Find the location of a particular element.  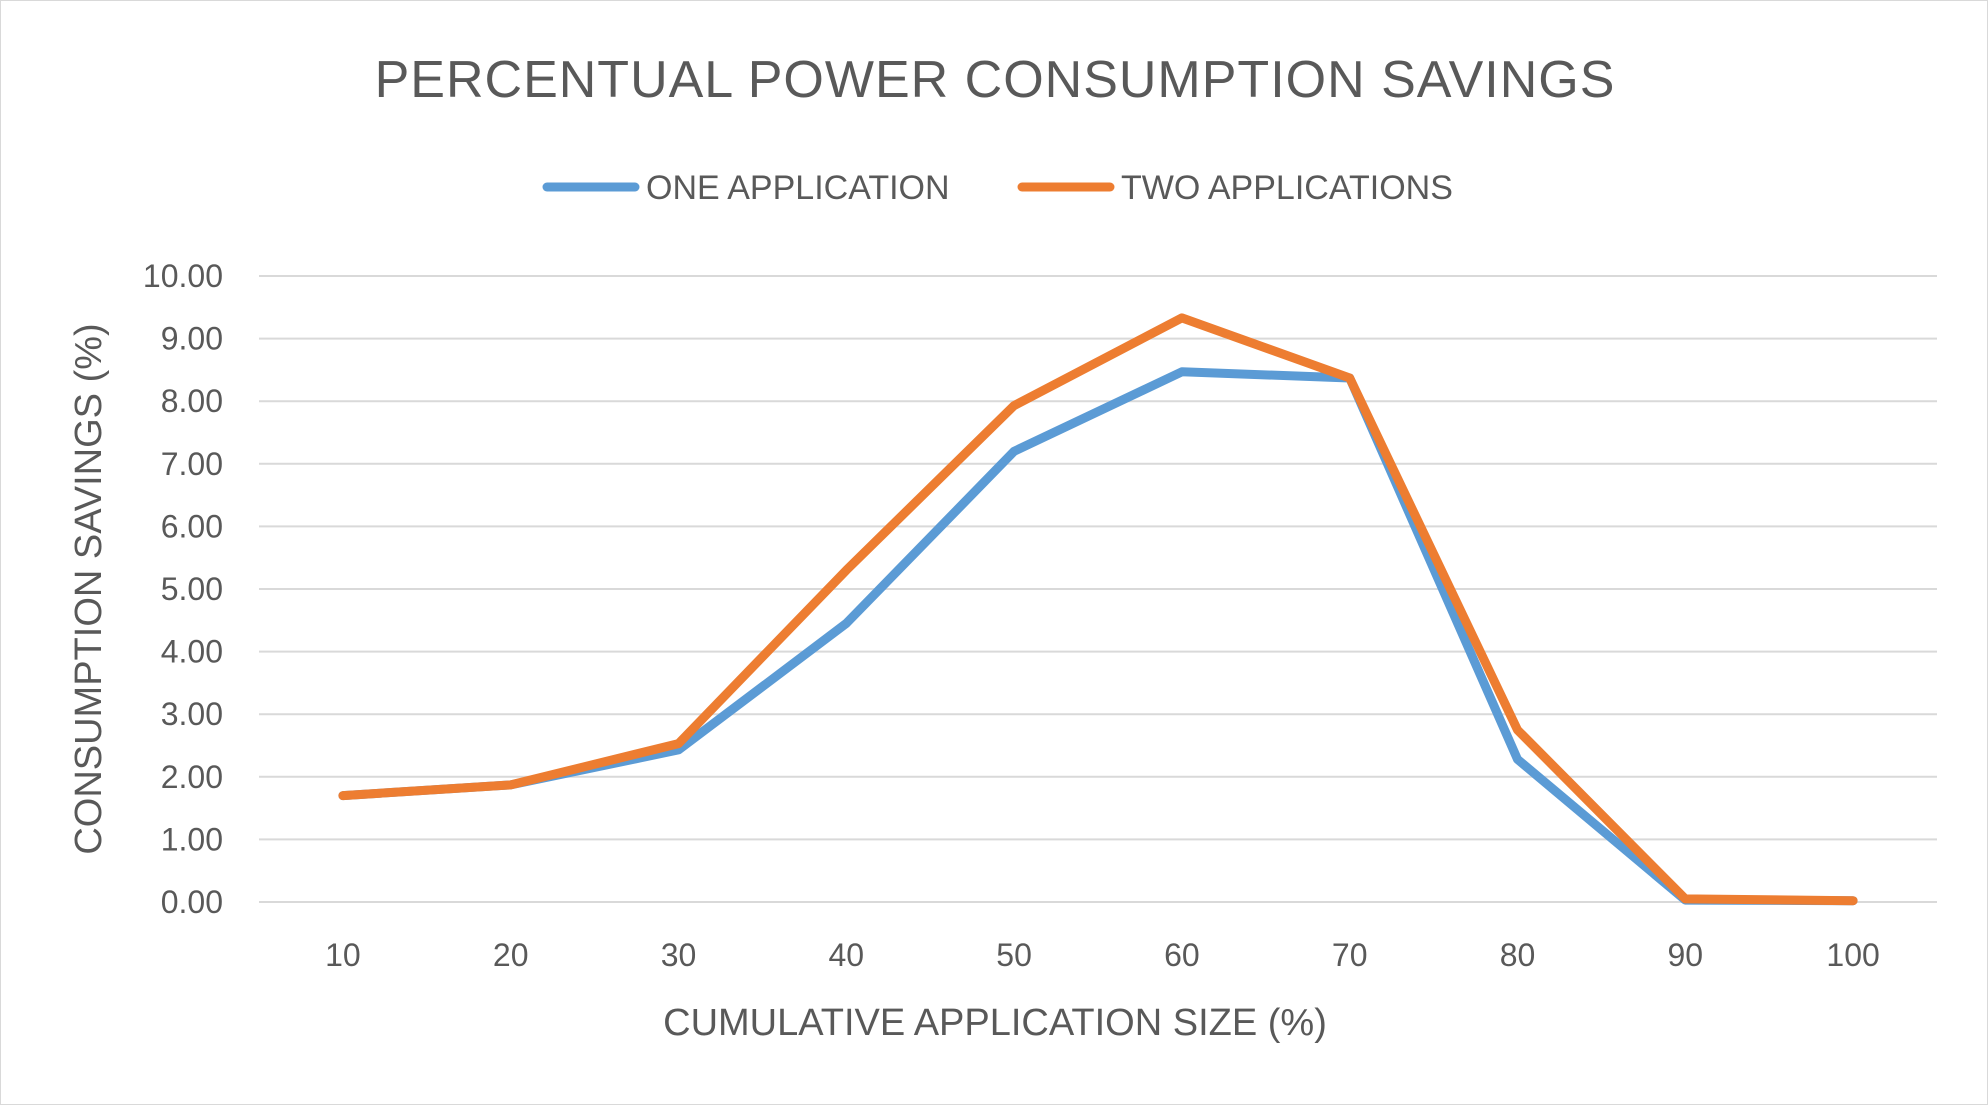

x-axis-title: CUMULATIVE APPLICATION SIZE (%) is located at coordinates (995, 1023).